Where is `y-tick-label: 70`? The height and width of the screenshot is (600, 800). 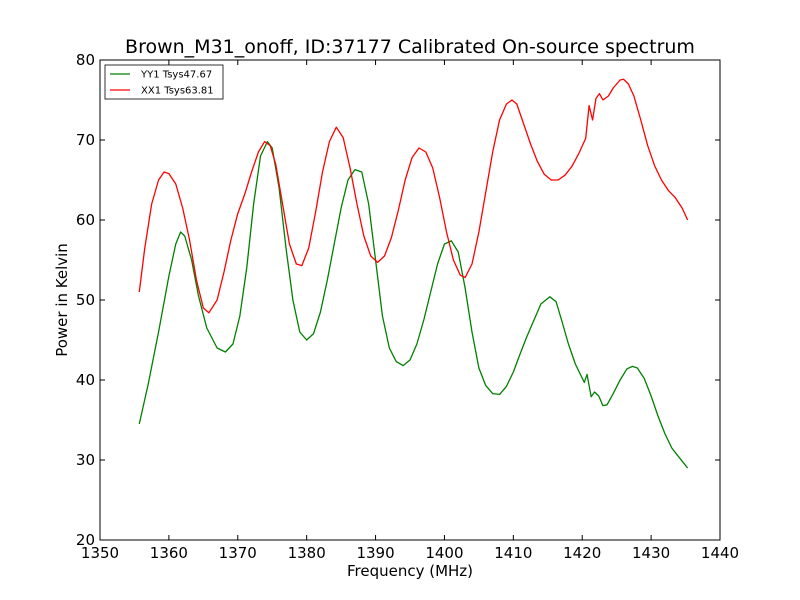 y-tick-label: 70 is located at coordinates (85, 140).